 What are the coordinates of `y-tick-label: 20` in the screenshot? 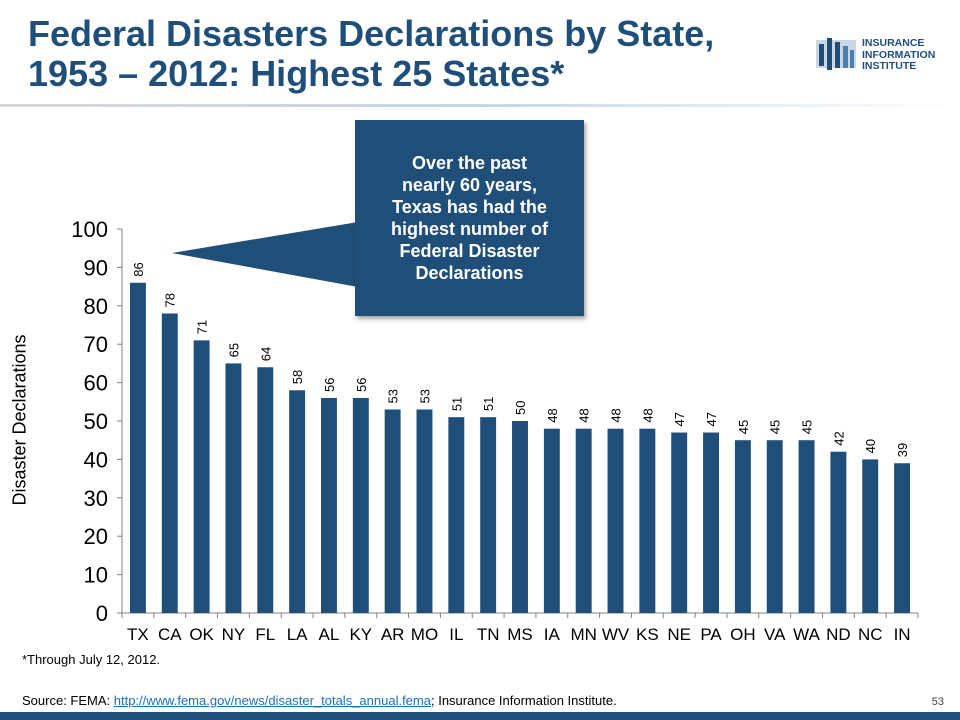 It's located at (96, 536).